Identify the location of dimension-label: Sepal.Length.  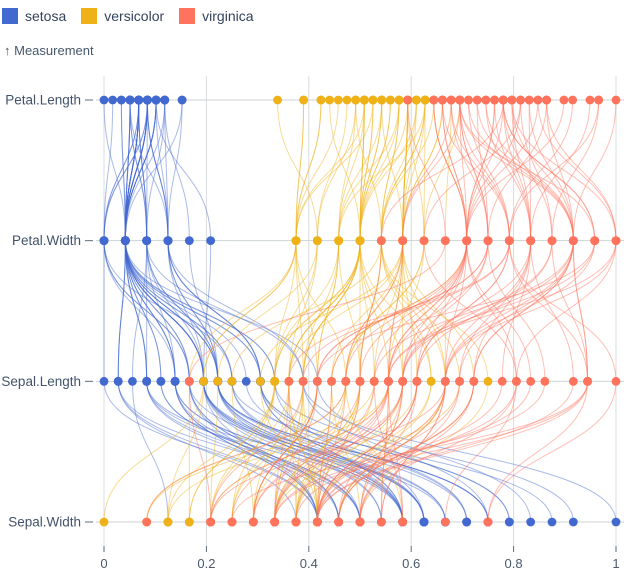
(41, 381).